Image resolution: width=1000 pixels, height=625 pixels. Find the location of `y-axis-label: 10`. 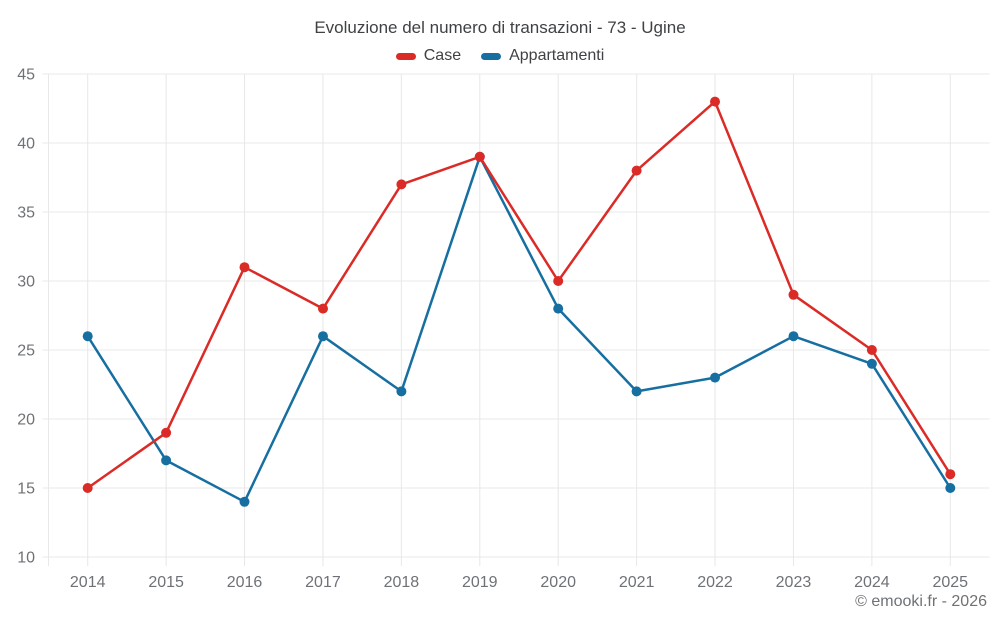

y-axis-label: 10 is located at coordinates (26, 558).